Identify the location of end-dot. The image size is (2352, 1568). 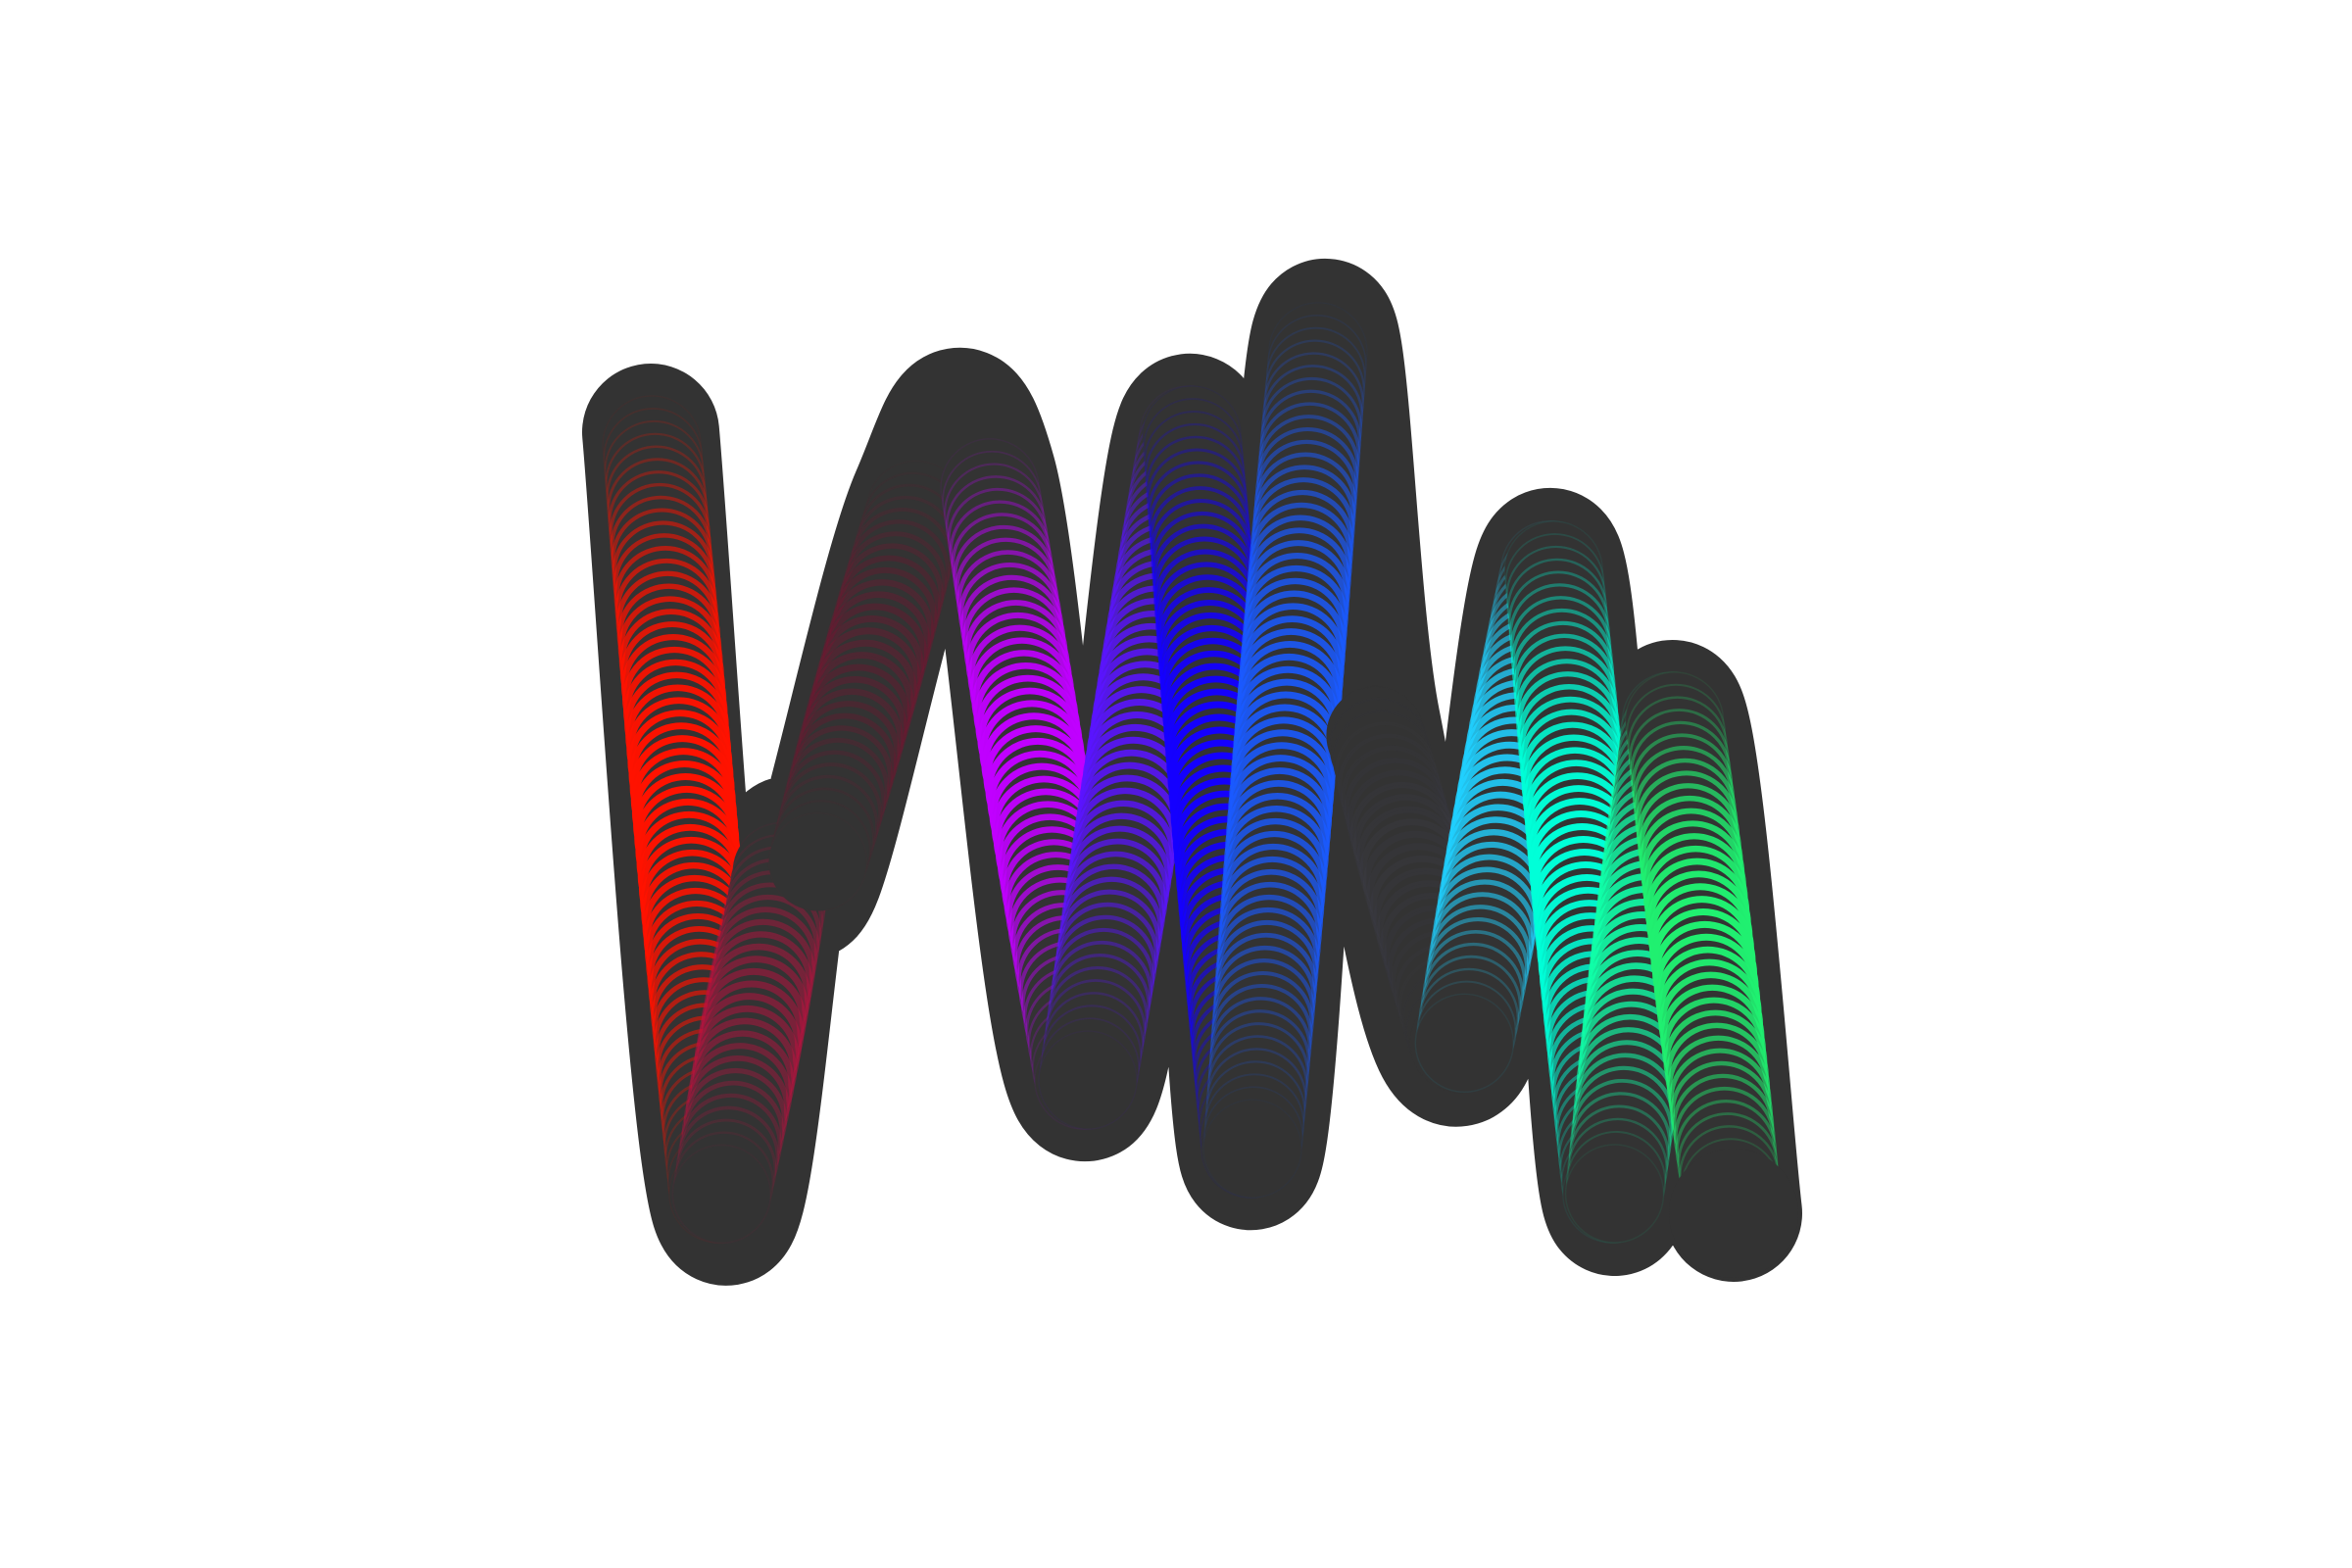
(1733, 1213).